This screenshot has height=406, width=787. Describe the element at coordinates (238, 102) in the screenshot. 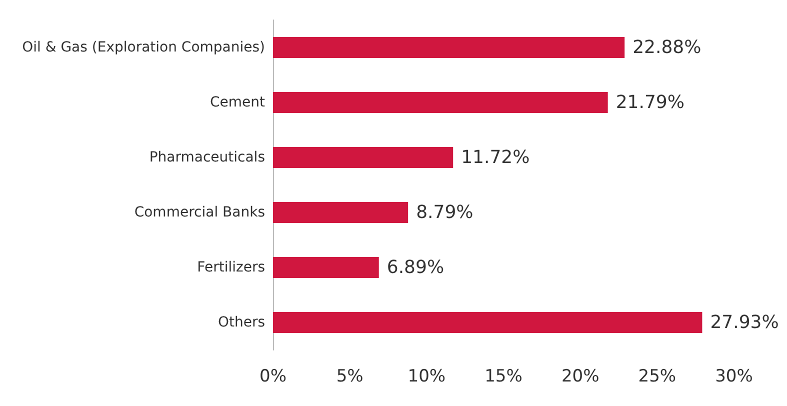

I see `y-tick-label: Cement` at that location.